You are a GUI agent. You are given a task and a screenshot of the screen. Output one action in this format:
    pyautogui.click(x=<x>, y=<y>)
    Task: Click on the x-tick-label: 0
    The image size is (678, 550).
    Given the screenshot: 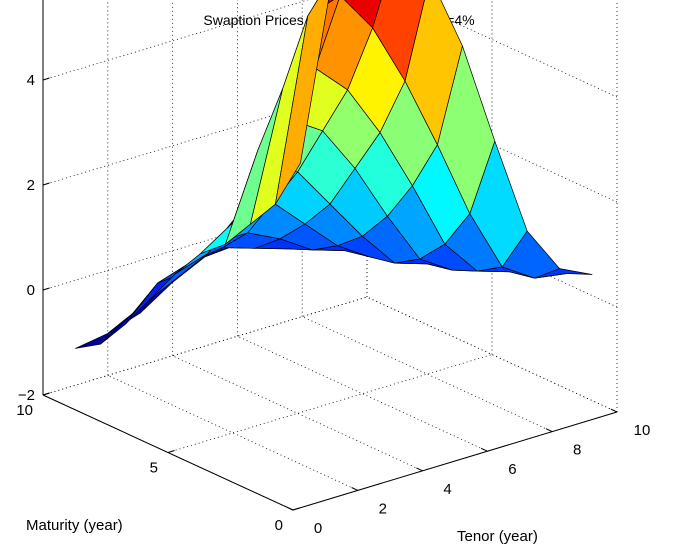 What is the action you would take?
    pyautogui.click(x=318, y=528)
    